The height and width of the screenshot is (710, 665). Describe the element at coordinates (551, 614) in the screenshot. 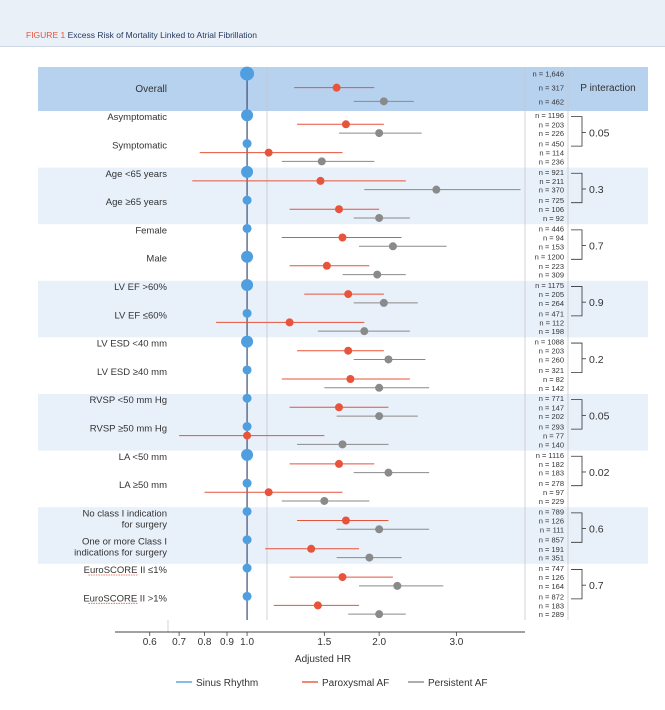

I see `n-label: n = 289` at that location.